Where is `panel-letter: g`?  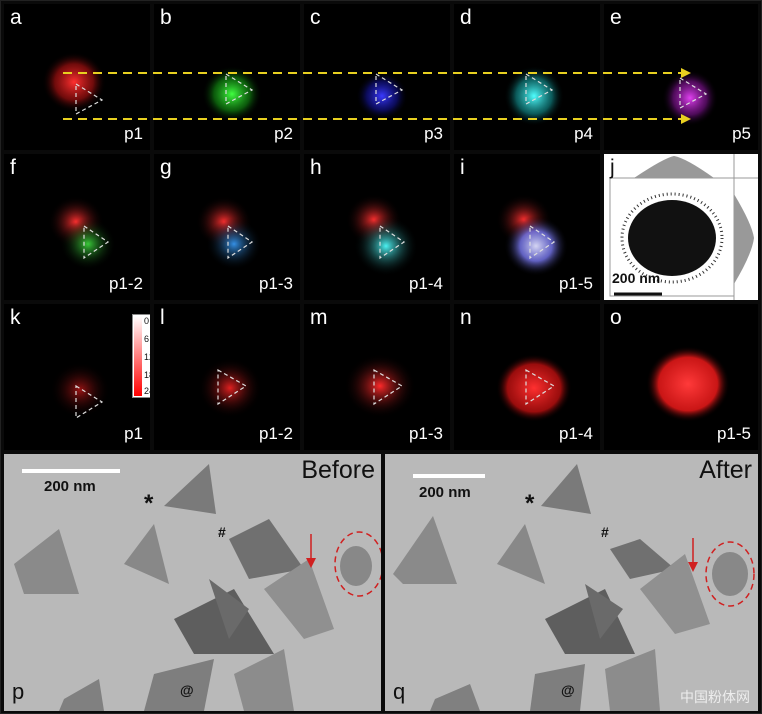
panel-letter: g is located at coordinates (166, 167).